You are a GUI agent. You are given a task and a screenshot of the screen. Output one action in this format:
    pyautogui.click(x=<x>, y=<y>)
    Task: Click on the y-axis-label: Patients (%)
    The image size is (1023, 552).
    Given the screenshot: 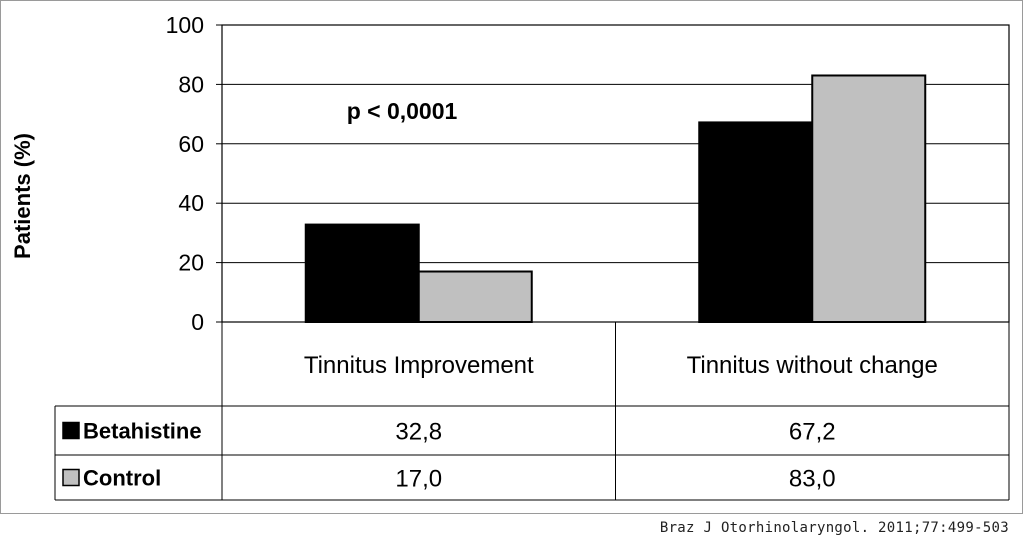 What is the action you would take?
    pyautogui.click(x=22, y=196)
    